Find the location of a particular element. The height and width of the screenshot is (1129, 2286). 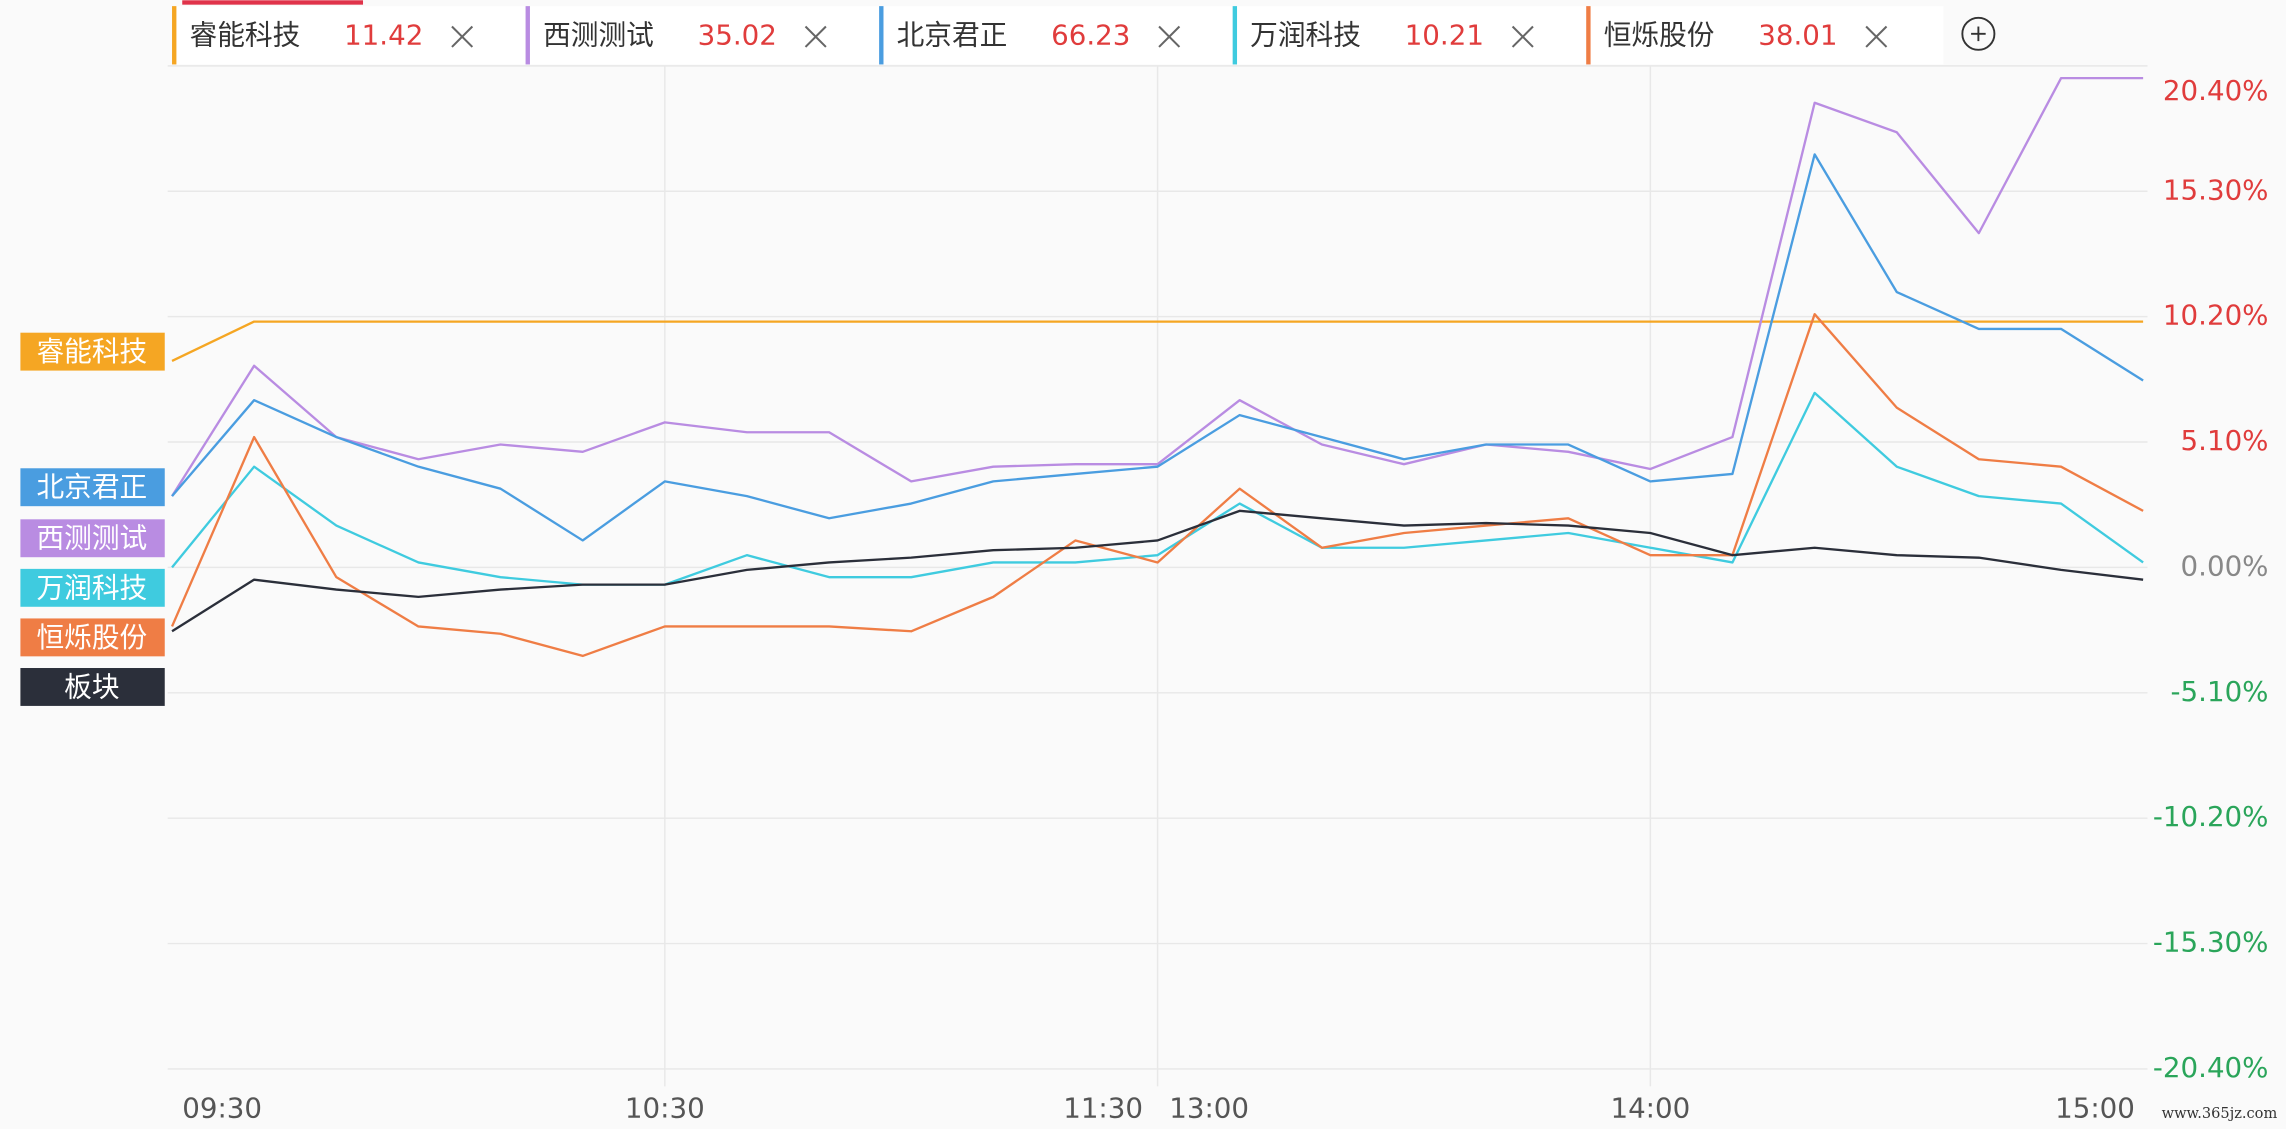

x-tick-label: 15:00 is located at coordinates (2095, 1108).